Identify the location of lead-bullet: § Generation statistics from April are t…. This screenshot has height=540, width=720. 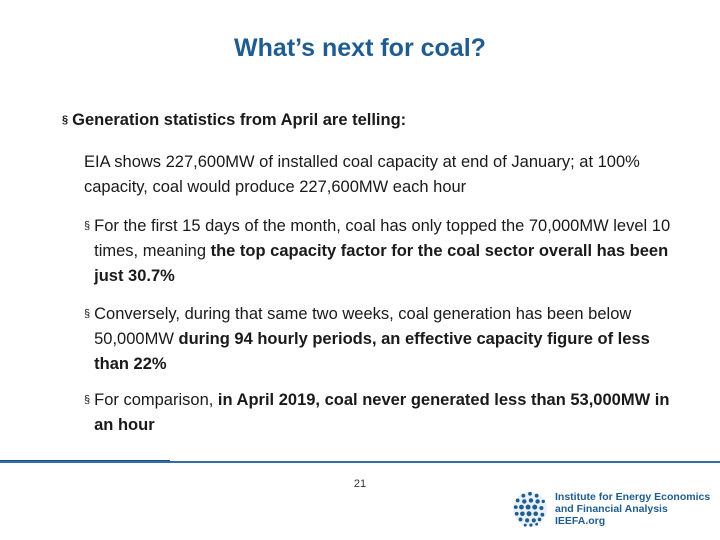
(234, 120).